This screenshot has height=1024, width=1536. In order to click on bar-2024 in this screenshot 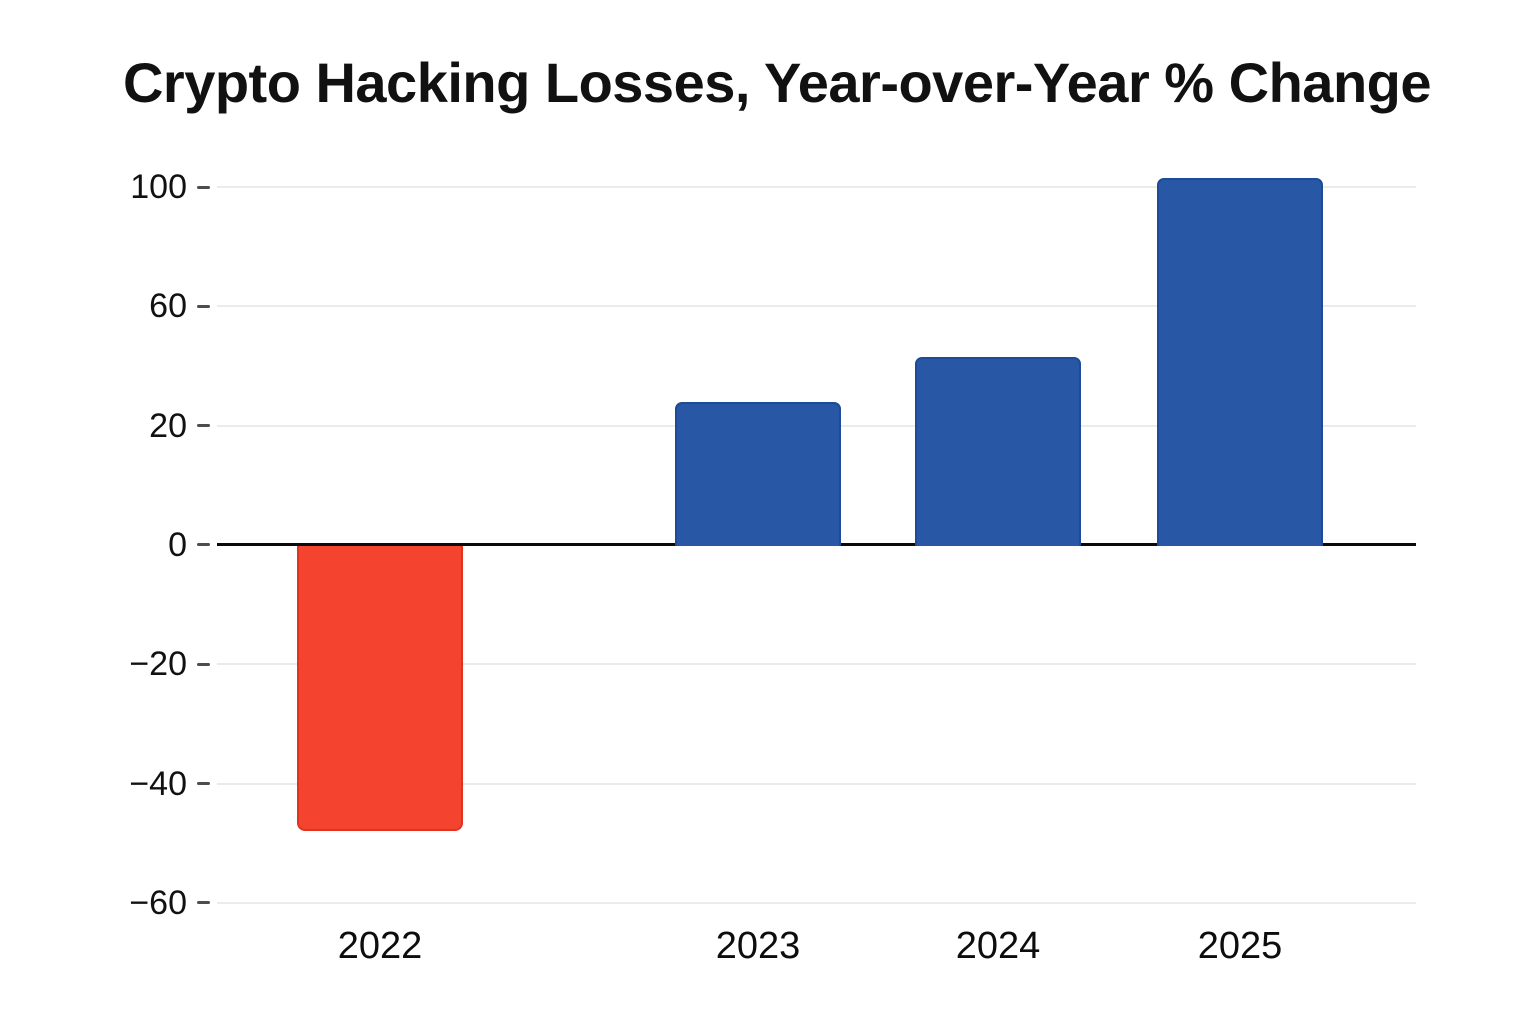, I will do `click(998, 452)`.